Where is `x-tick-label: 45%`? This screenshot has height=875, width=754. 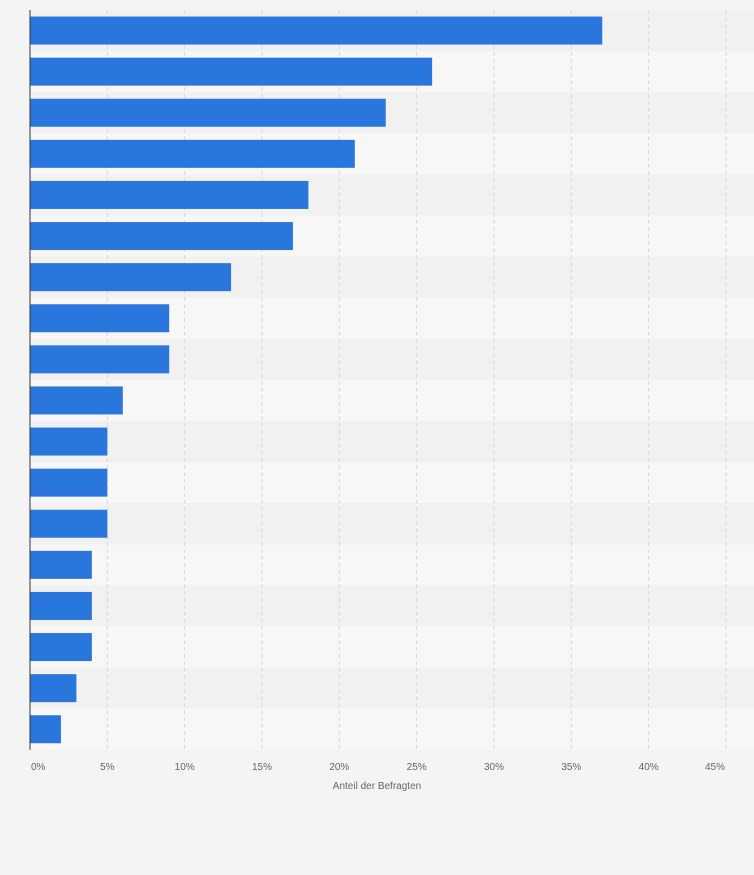 x-tick-label: 45% is located at coordinates (715, 767).